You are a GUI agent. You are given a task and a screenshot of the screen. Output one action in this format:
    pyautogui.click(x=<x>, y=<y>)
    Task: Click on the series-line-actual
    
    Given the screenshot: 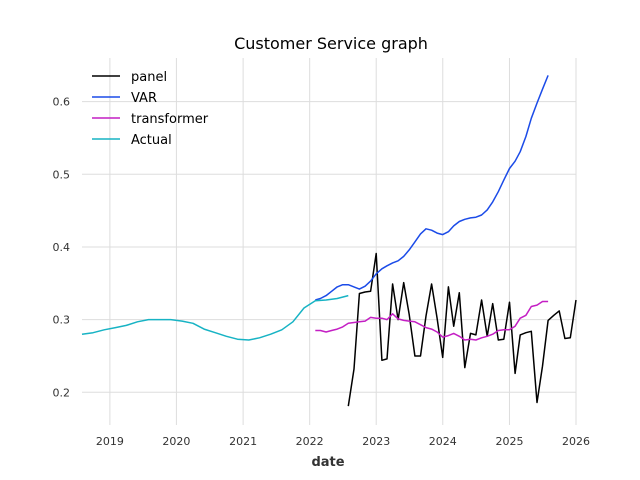 What is the action you would take?
    pyautogui.click(x=215, y=317)
    